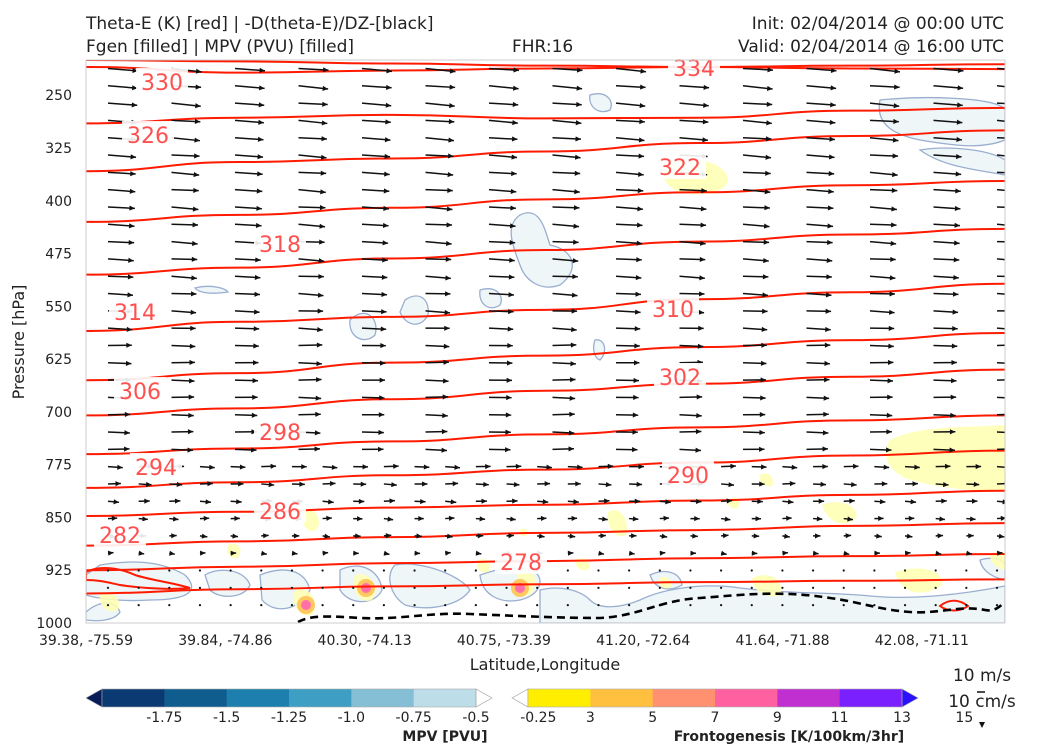 The width and height of the screenshot is (1050, 750). I want to click on contour-label-bg, so click(673, 308).